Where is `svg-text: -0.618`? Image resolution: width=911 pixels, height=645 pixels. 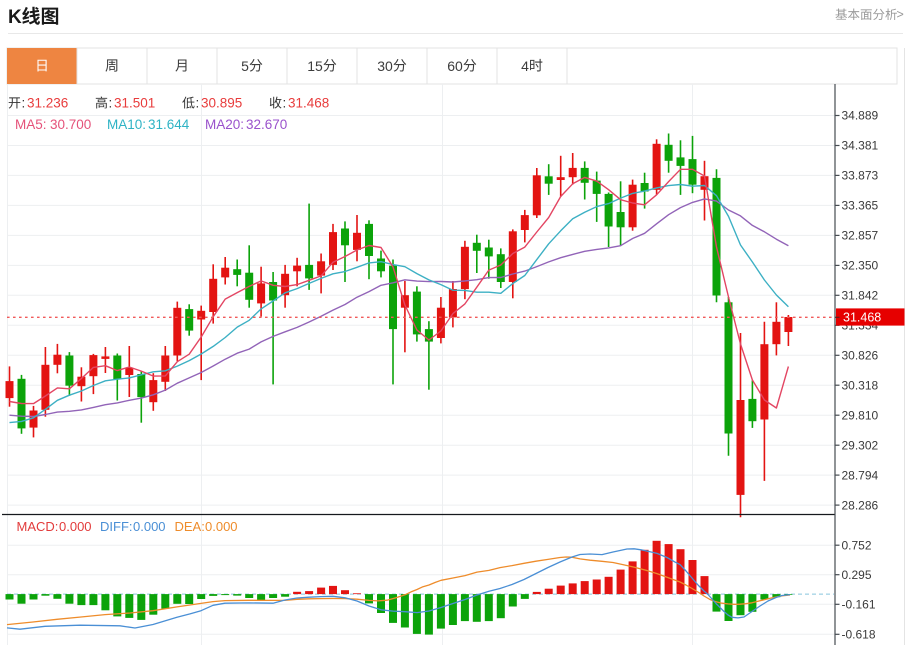
svg-text: -0.618 is located at coordinates (859, 635).